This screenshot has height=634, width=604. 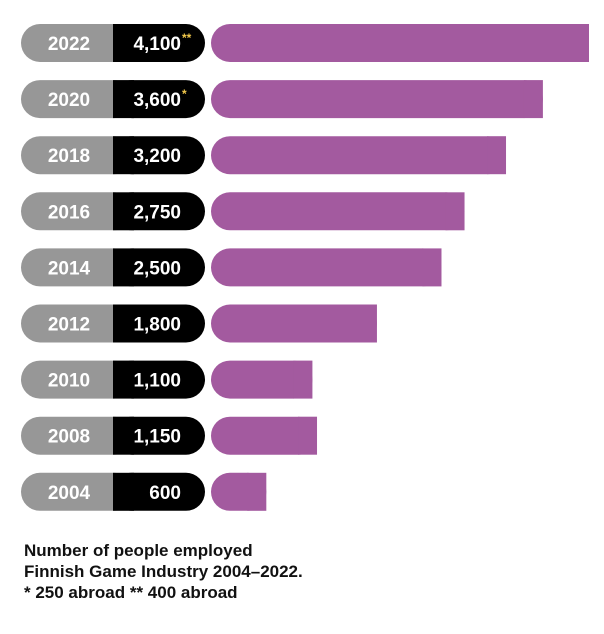 I want to click on year-label: 2012, so click(x=69, y=325).